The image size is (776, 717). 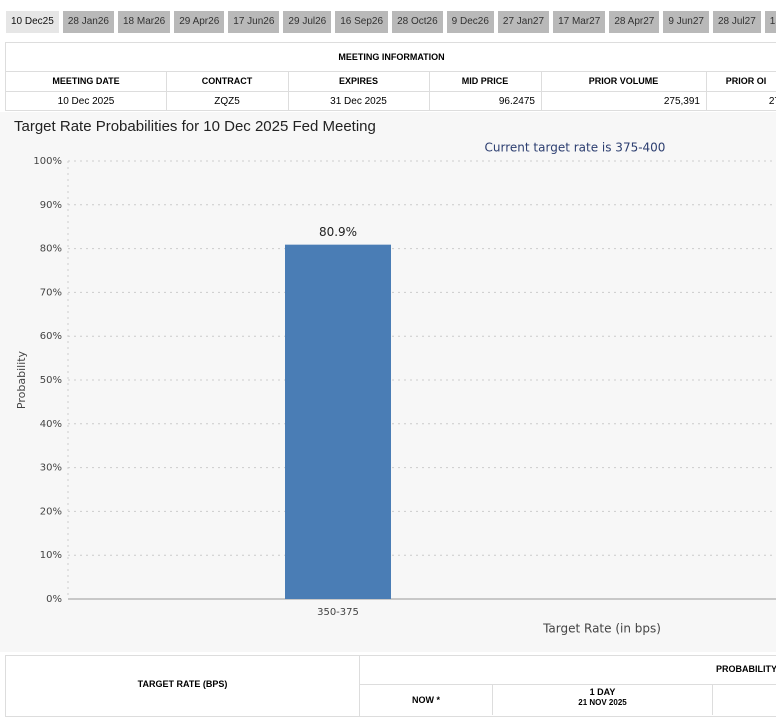 I want to click on y-tick-label: 100%, so click(x=47, y=161).